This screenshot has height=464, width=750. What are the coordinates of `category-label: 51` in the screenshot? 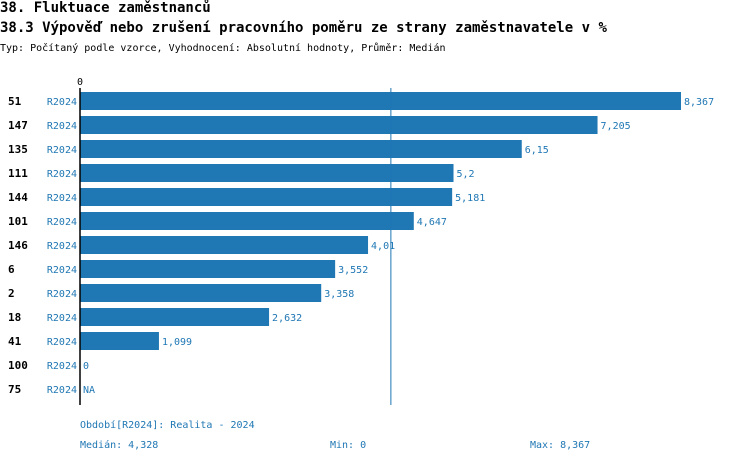 It's located at (15, 101).